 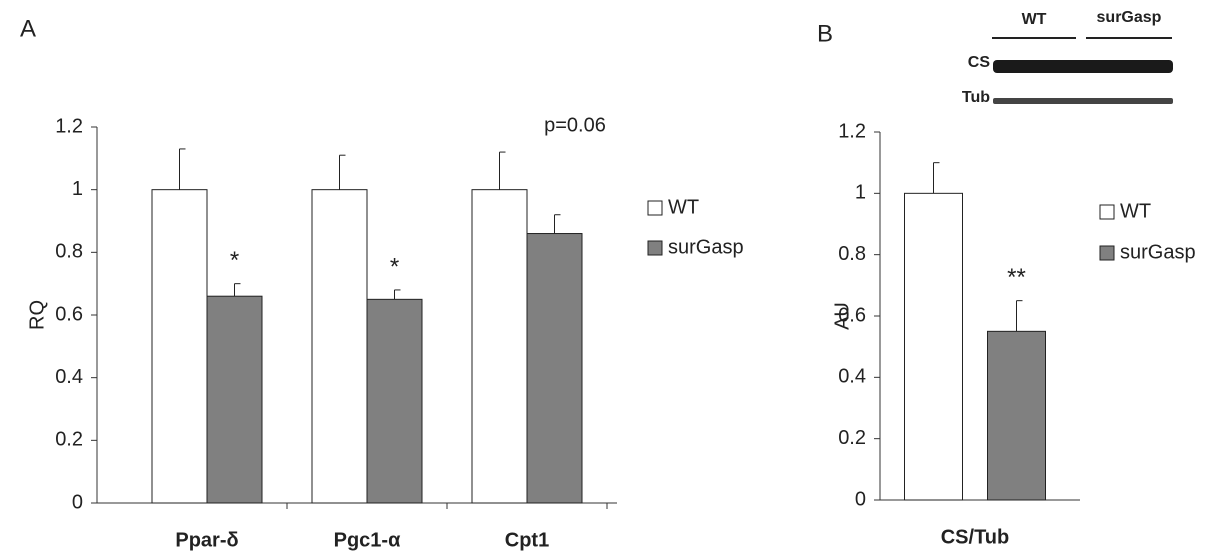 What do you see at coordinates (206, 540) in the screenshot?
I see `x-tick-label: Ppar-δ` at bounding box center [206, 540].